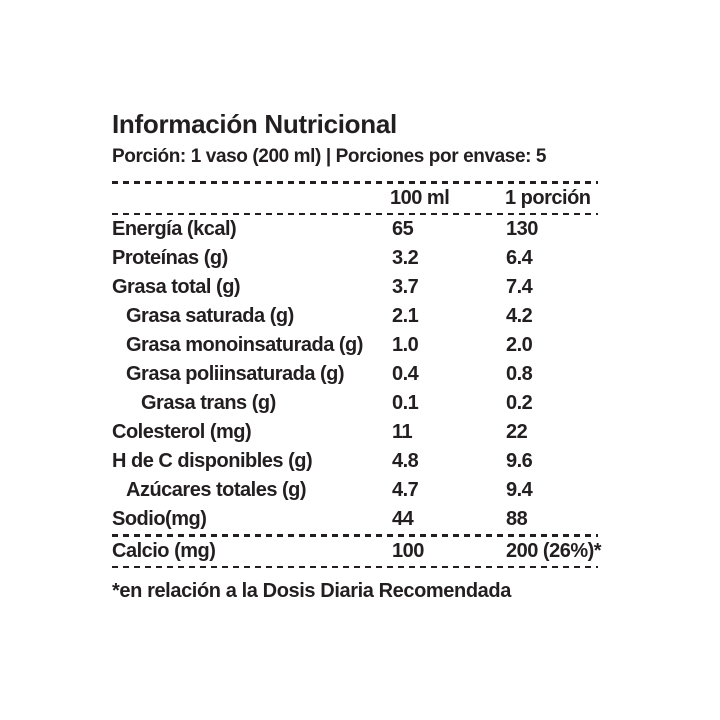 The height and width of the screenshot is (720, 720). What do you see at coordinates (367, 198) in the screenshot?
I see `table-header-row: 100 ml 1 porción` at bounding box center [367, 198].